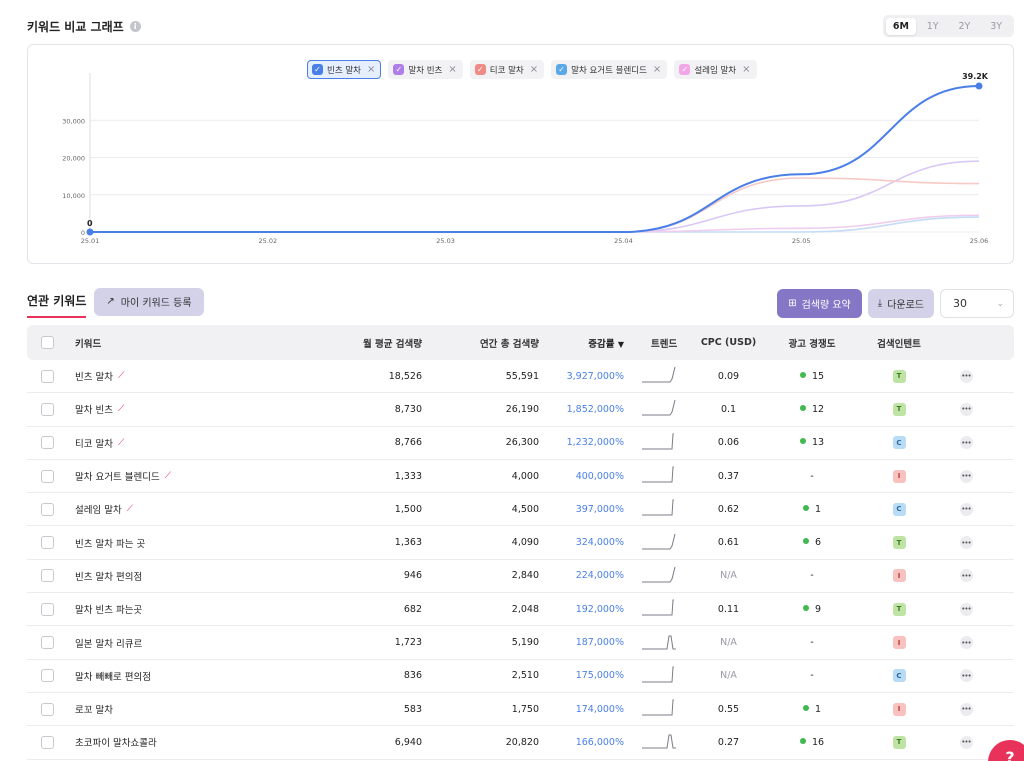 This screenshot has height=761, width=1024. Describe the element at coordinates (135, 26) in the screenshot. I see `info-icon: i` at that location.